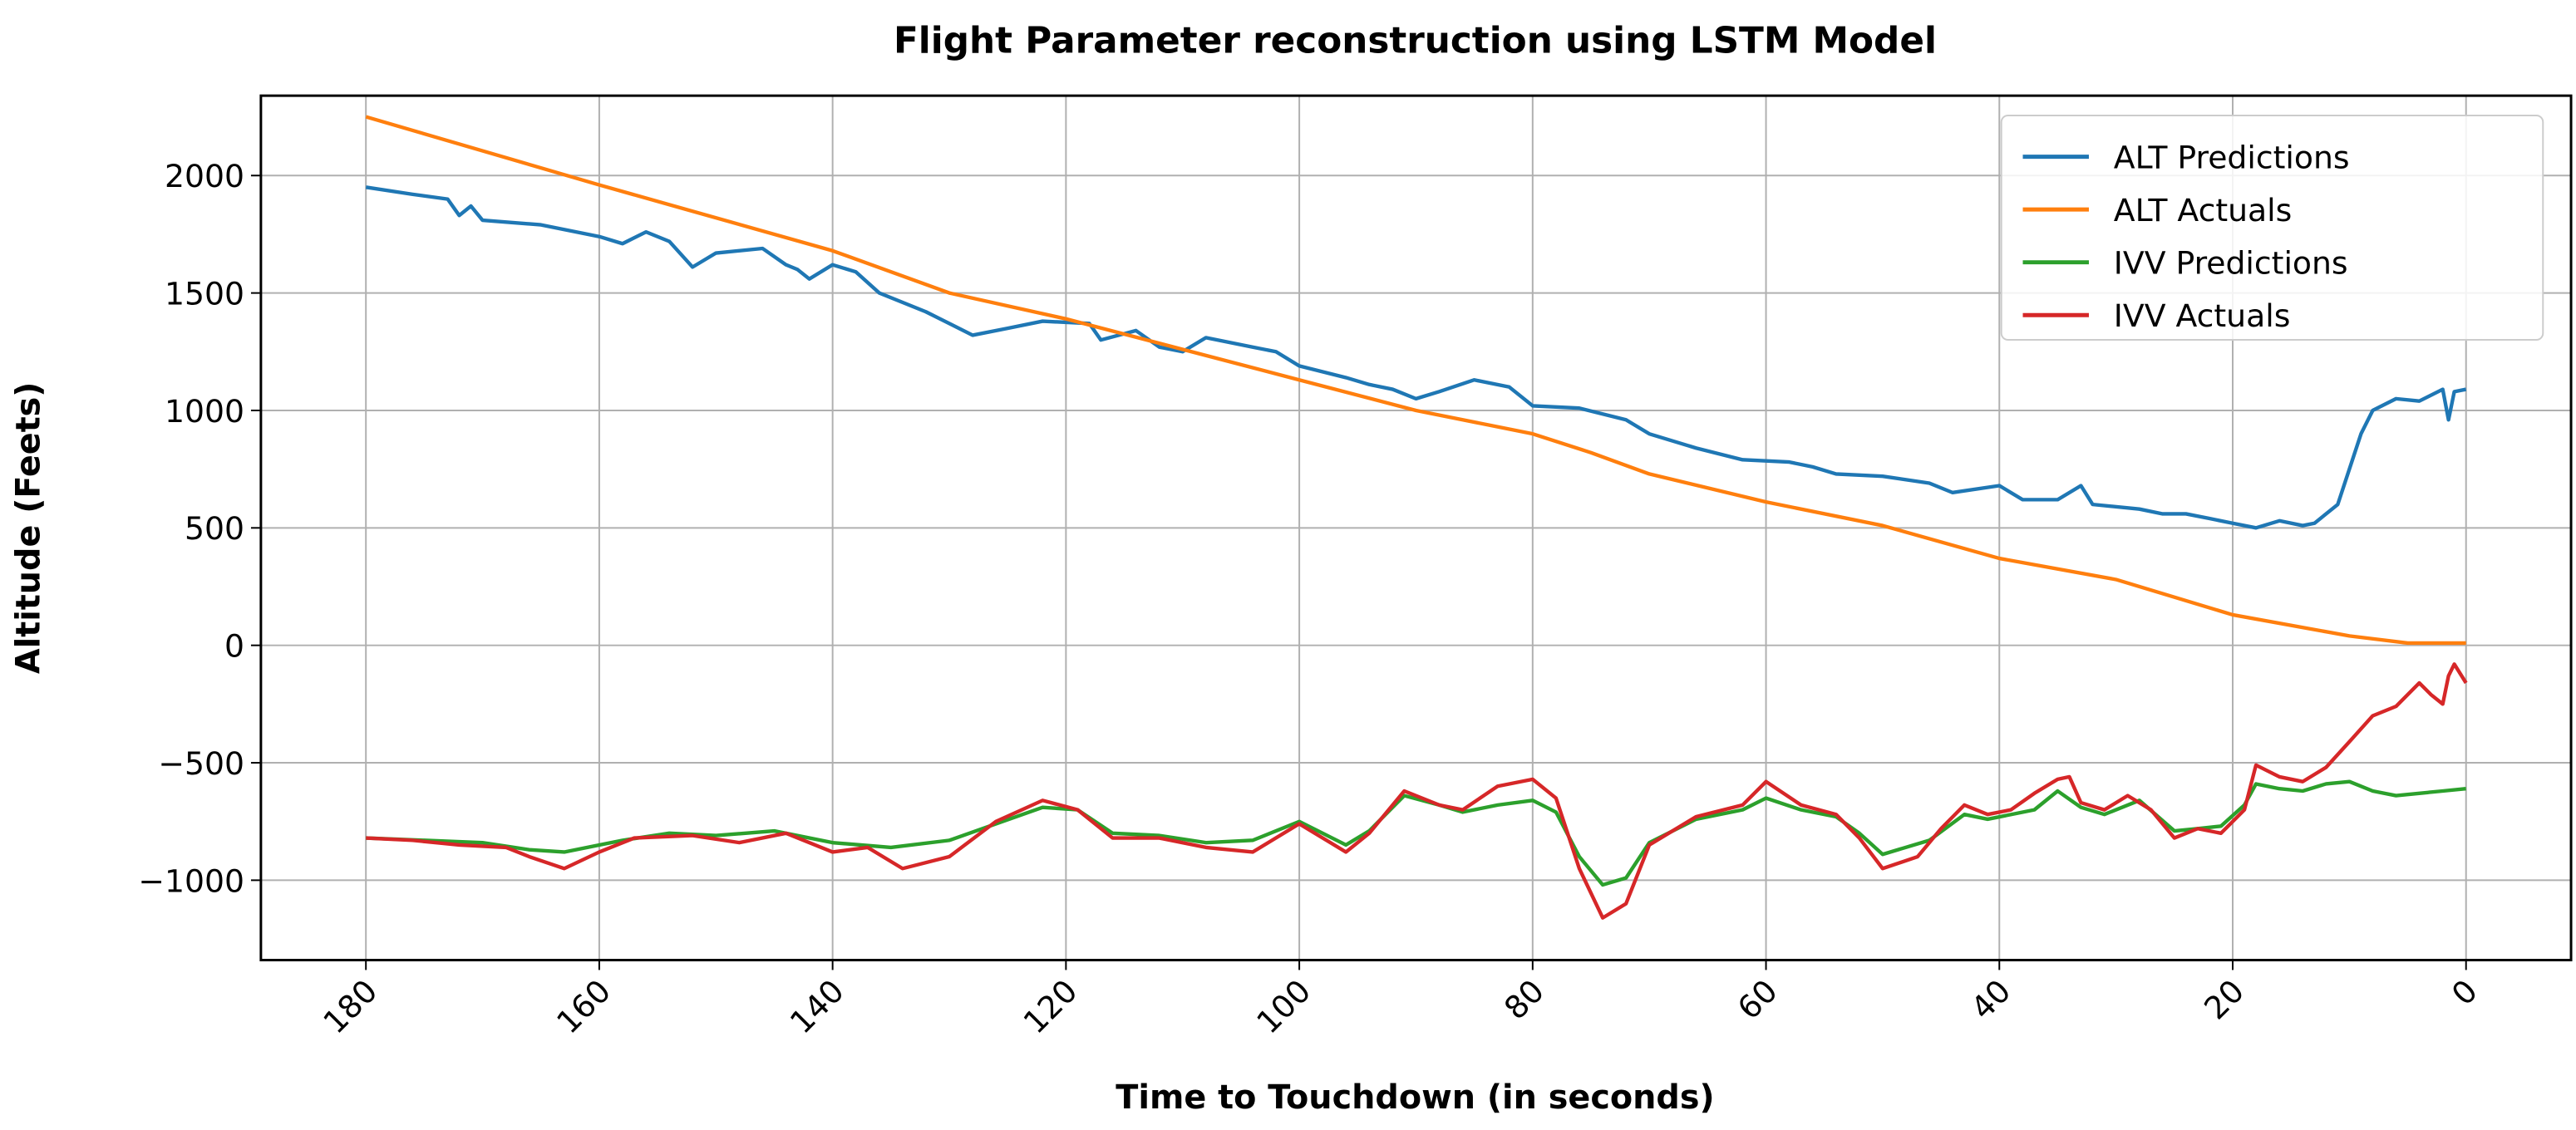 The height and width of the screenshot is (1130, 2576). I want to click on y-tick-label: 1500, so click(204, 294).